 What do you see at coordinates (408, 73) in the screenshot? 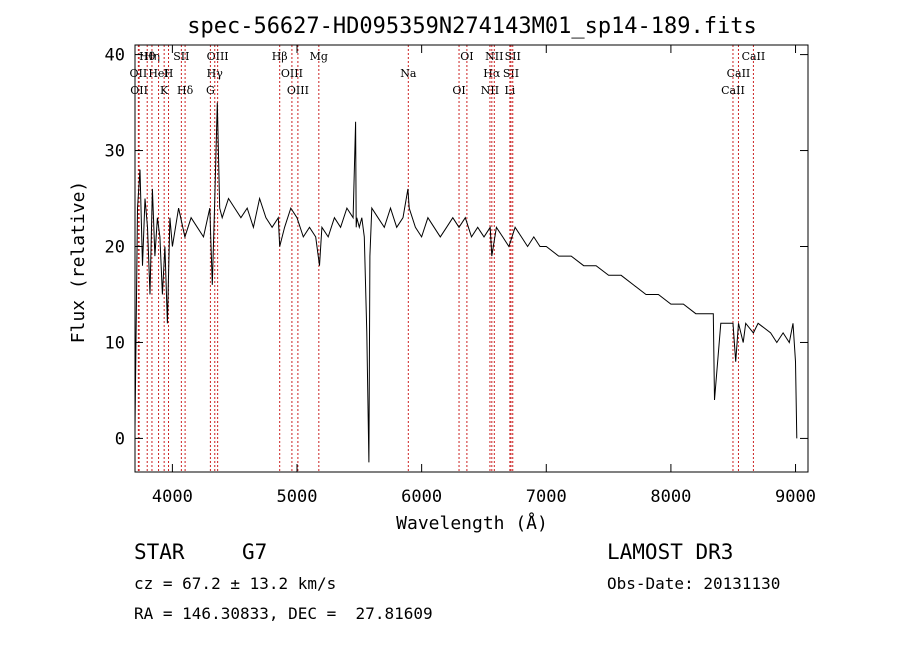
I see `spectral-line-label: Na` at bounding box center [408, 73].